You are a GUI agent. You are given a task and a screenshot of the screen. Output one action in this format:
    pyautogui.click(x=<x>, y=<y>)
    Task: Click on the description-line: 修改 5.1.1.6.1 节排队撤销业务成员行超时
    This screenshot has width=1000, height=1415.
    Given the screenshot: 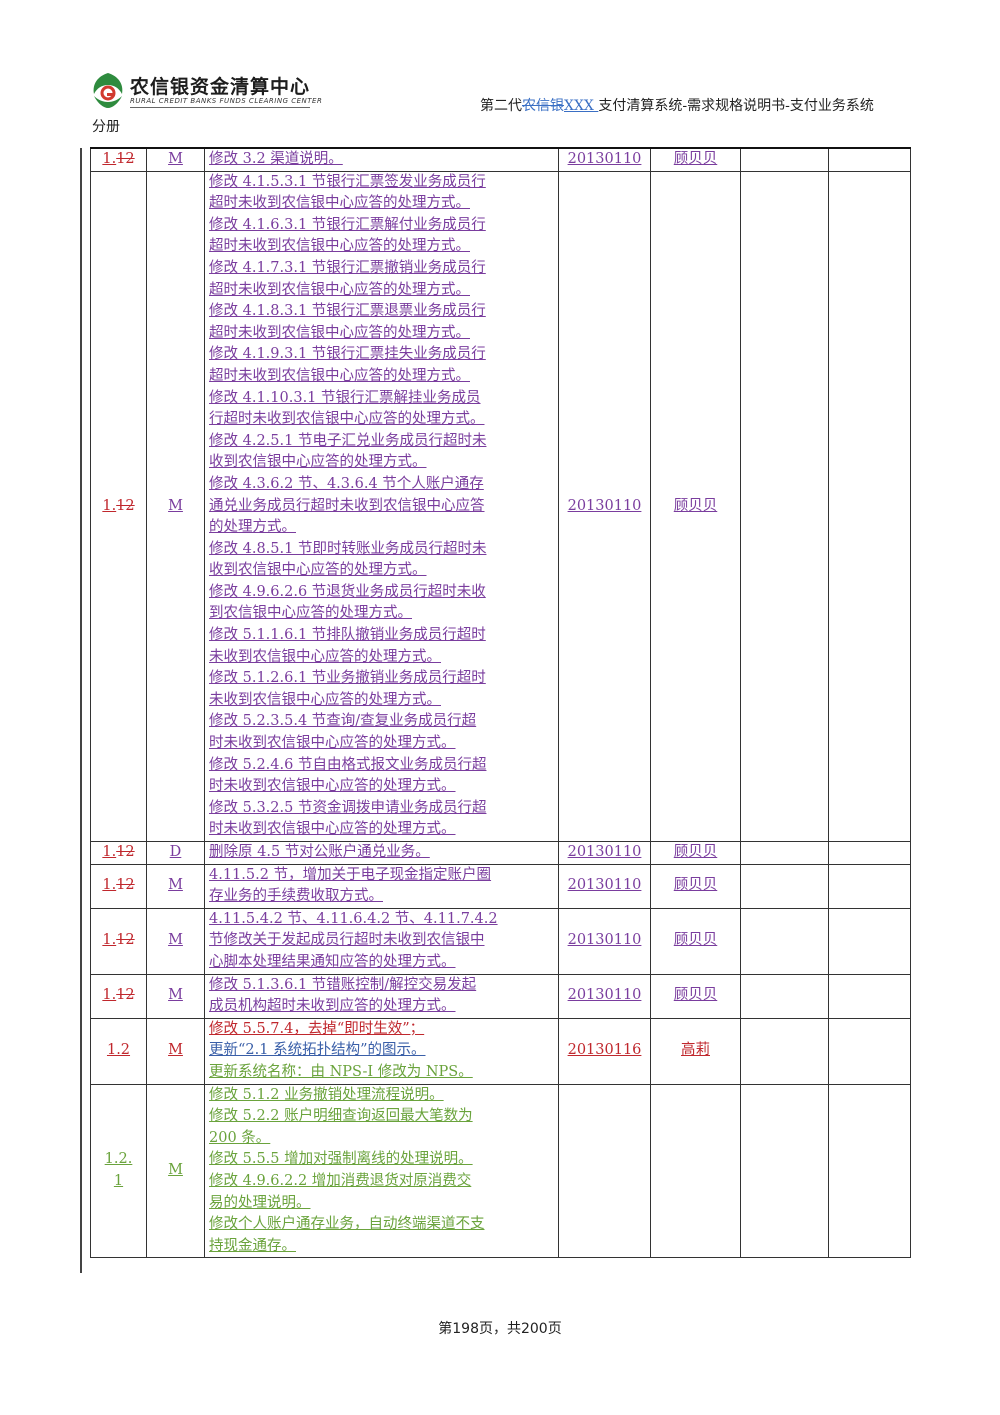 What is the action you would take?
    pyautogui.click(x=347, y=635)
    